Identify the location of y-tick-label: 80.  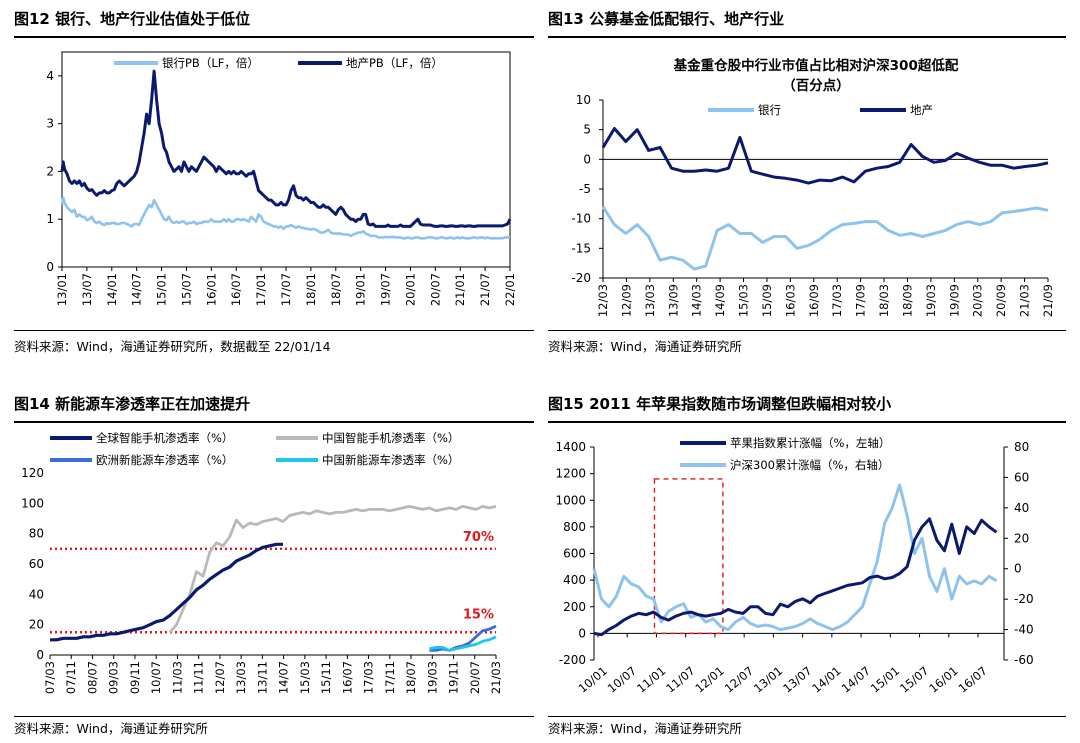
(36, 534).